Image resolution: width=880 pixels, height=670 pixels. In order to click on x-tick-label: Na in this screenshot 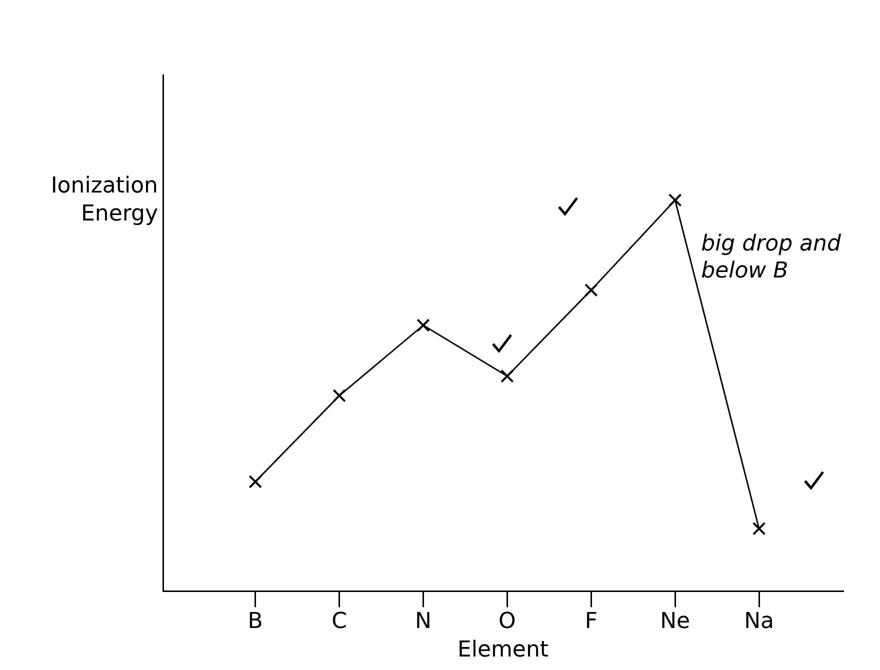, I will do `click(759, 621)`.